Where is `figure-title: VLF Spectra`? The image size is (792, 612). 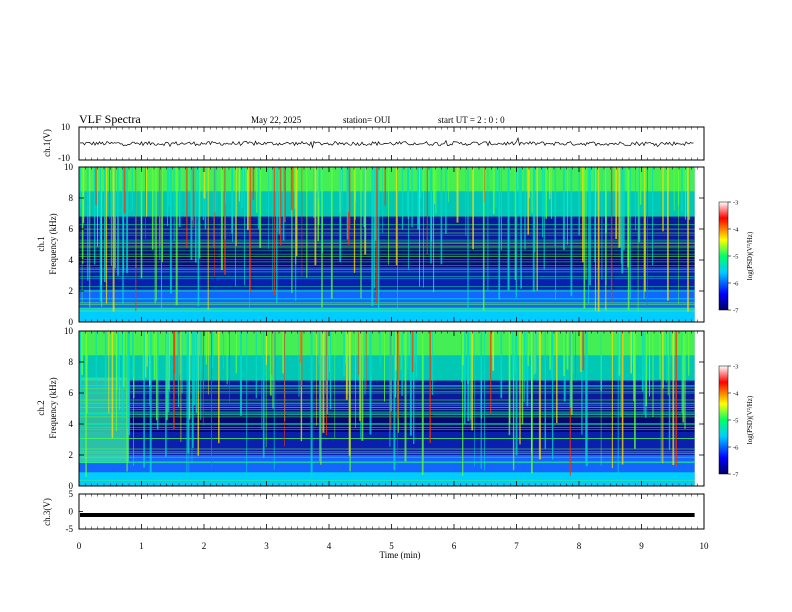 figure-title: VLF Spectra is located at coordinates (110, 119).